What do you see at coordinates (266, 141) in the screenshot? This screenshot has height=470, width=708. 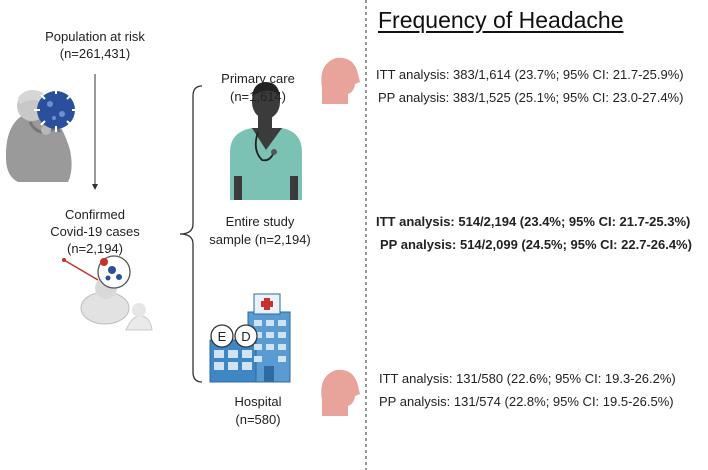 I see `doctor-icon` at bounding box center [266, 141].